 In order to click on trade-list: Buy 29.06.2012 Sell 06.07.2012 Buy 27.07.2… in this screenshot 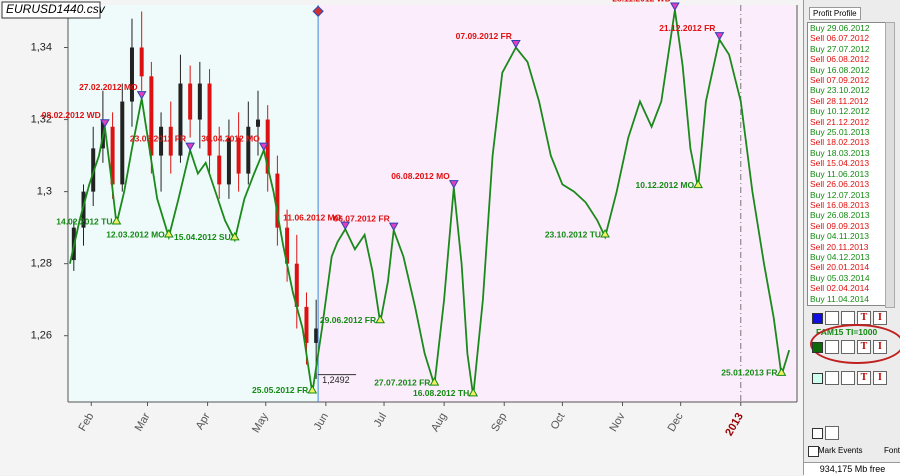, I will do `click(847, 164)`.